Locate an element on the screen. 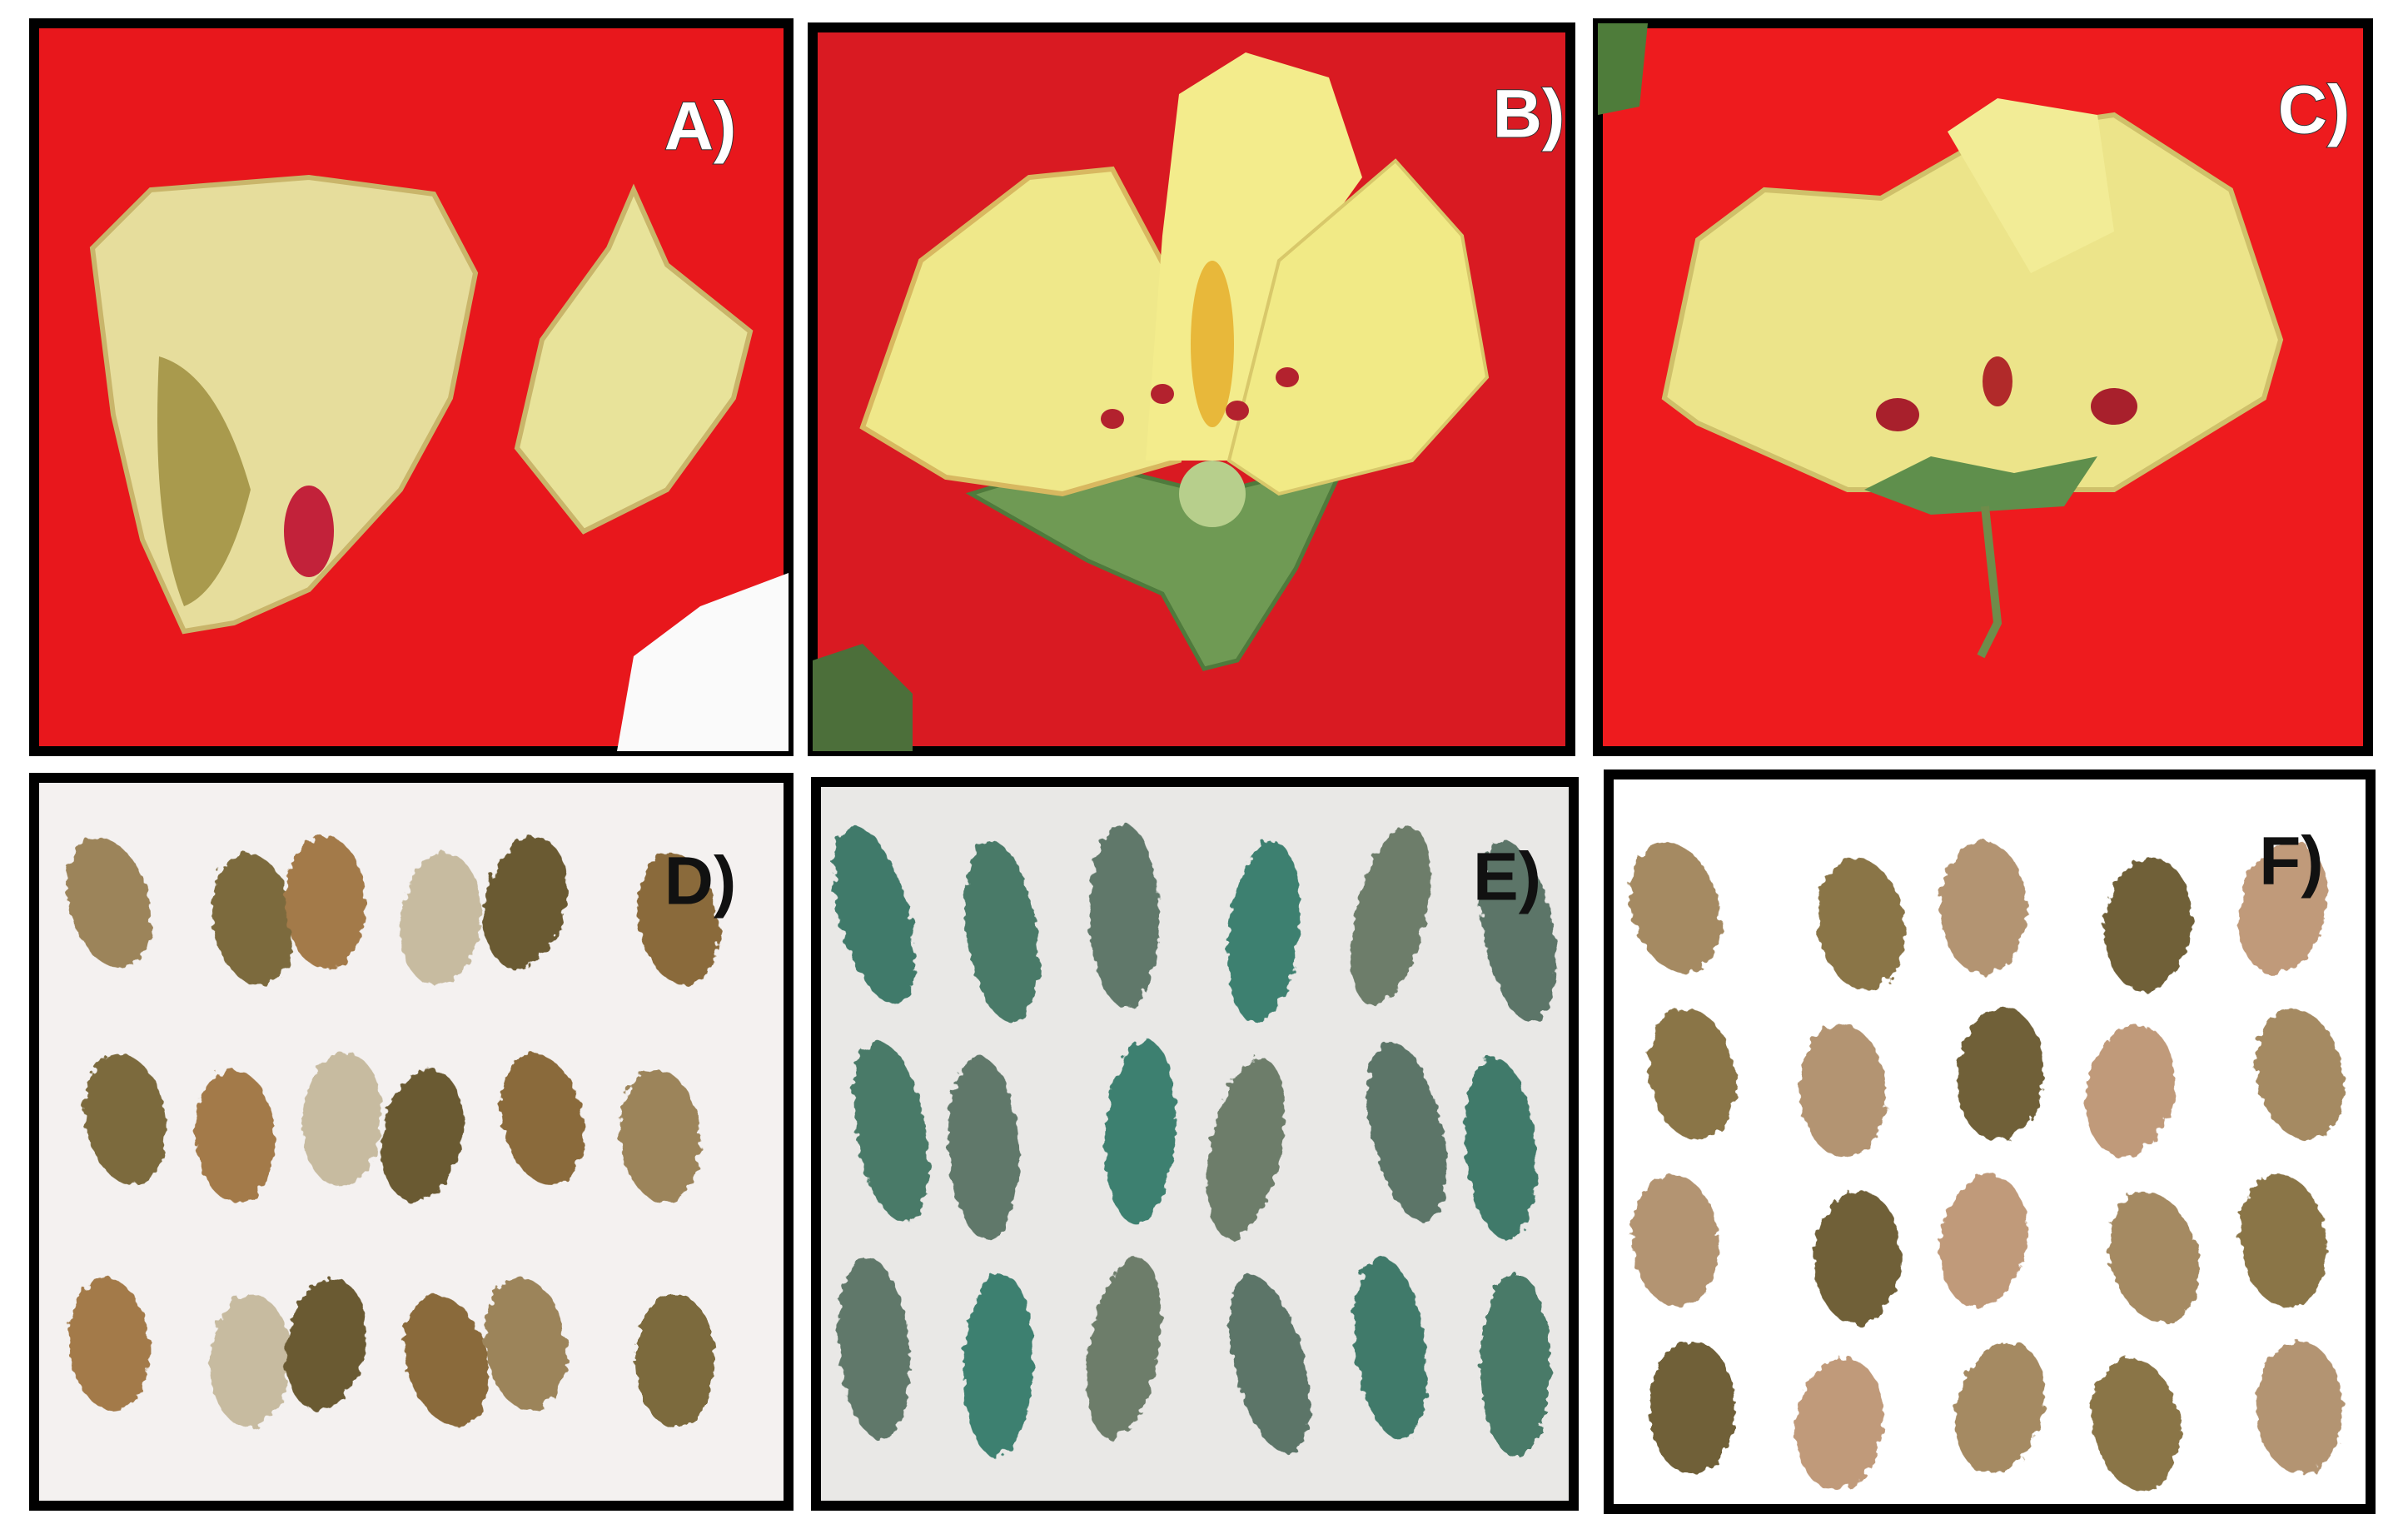 The image size is (2408, 1539). cotton is located at coordinates (703, 662).